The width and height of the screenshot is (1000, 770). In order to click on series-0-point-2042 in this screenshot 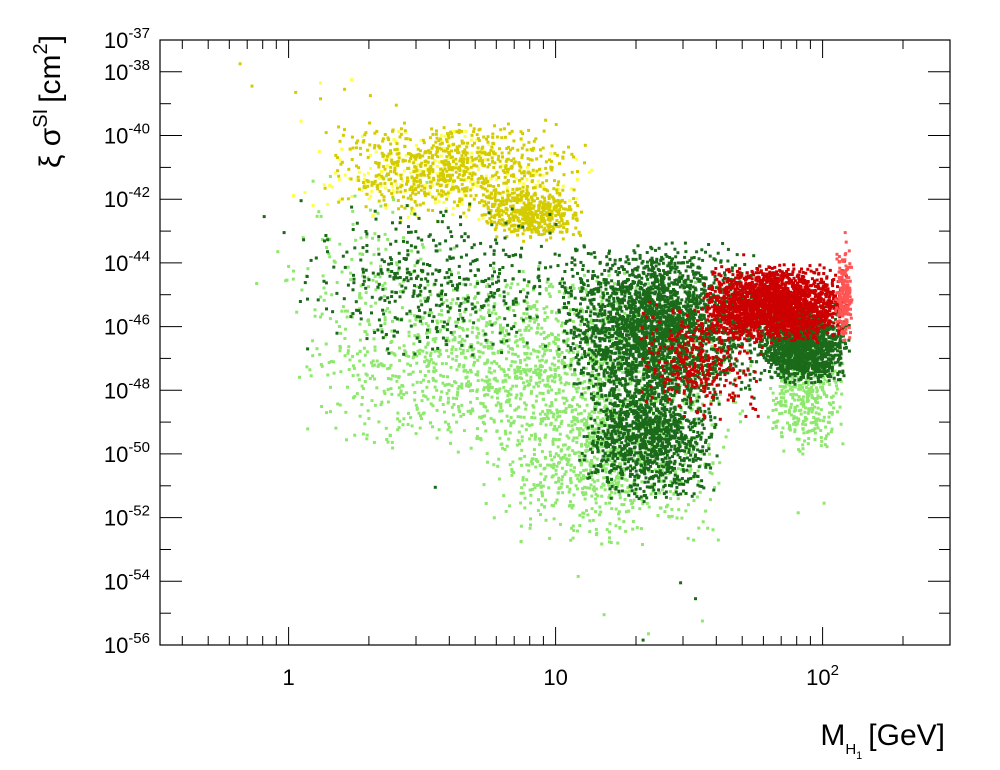, I will do `click(571, 540)`.